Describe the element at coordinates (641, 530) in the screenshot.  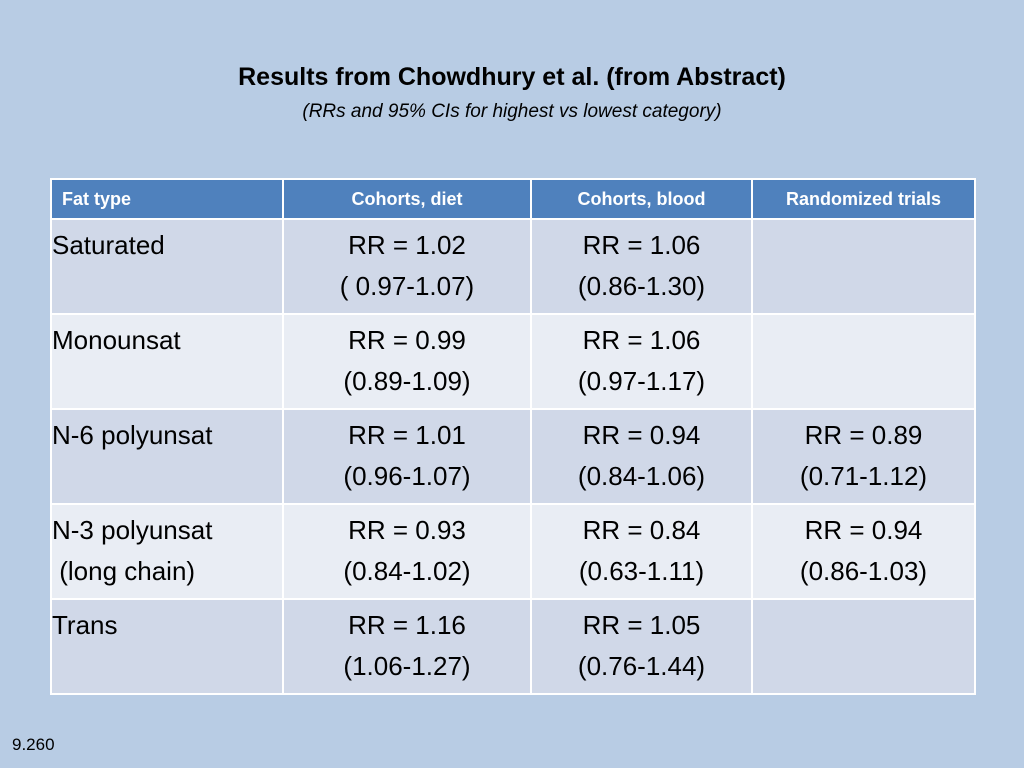
I see `rr-value: RR = 0.84` at that location.